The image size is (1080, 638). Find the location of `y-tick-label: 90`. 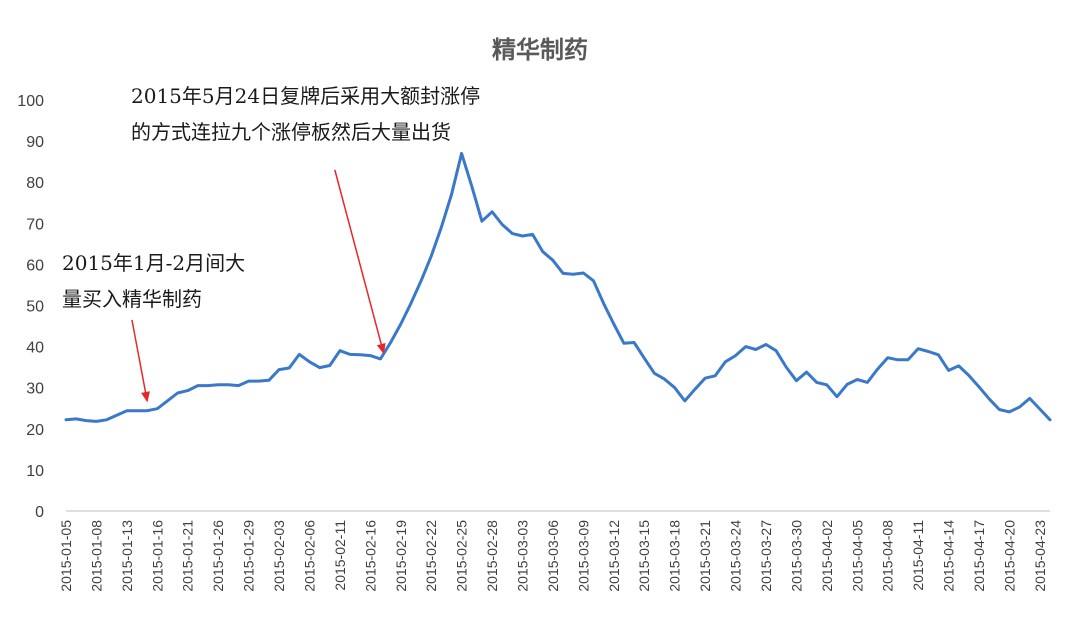

y-tick-label: 90 is located at coordinates (35, 142).